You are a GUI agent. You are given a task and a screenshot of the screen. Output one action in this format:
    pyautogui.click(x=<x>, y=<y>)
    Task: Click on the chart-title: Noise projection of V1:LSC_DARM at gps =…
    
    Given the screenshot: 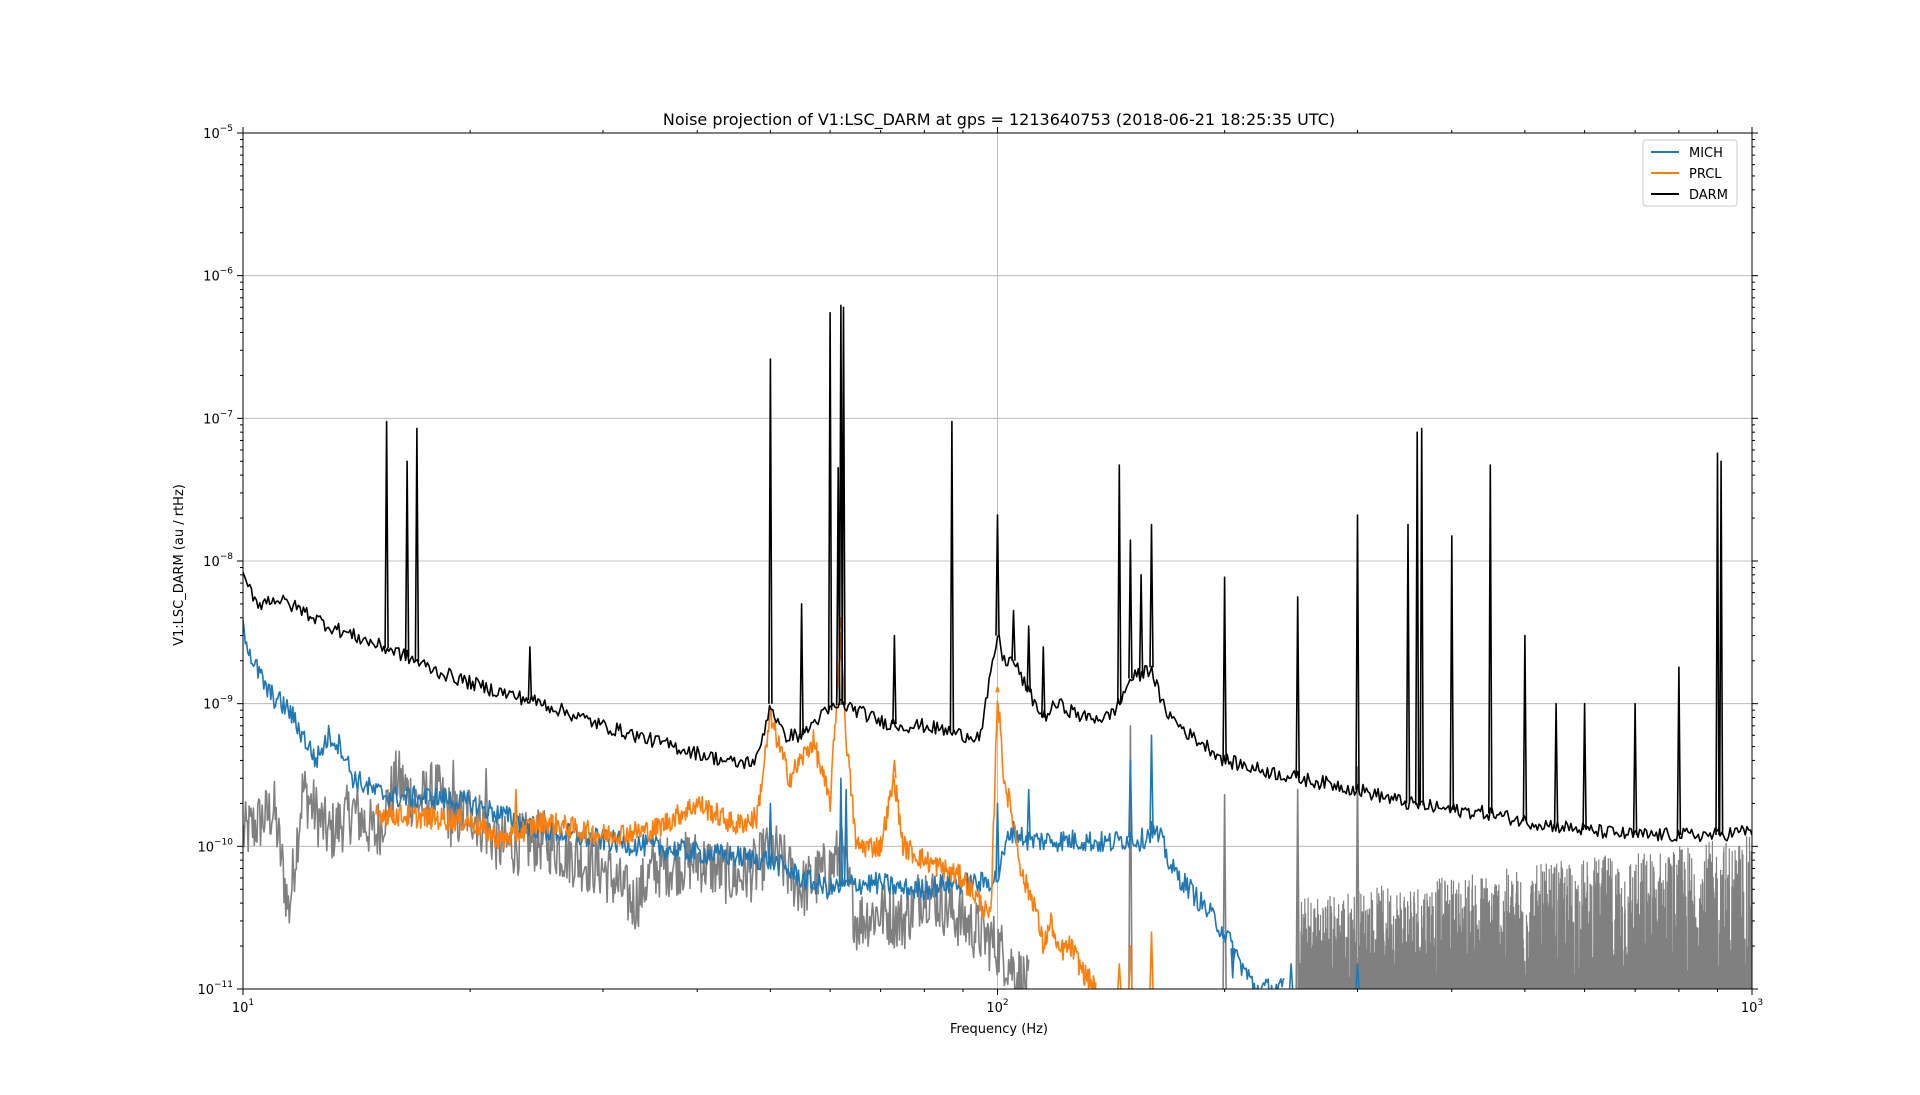 What is the action you would take?
    pyautogui.click(x=999, y=120)
    